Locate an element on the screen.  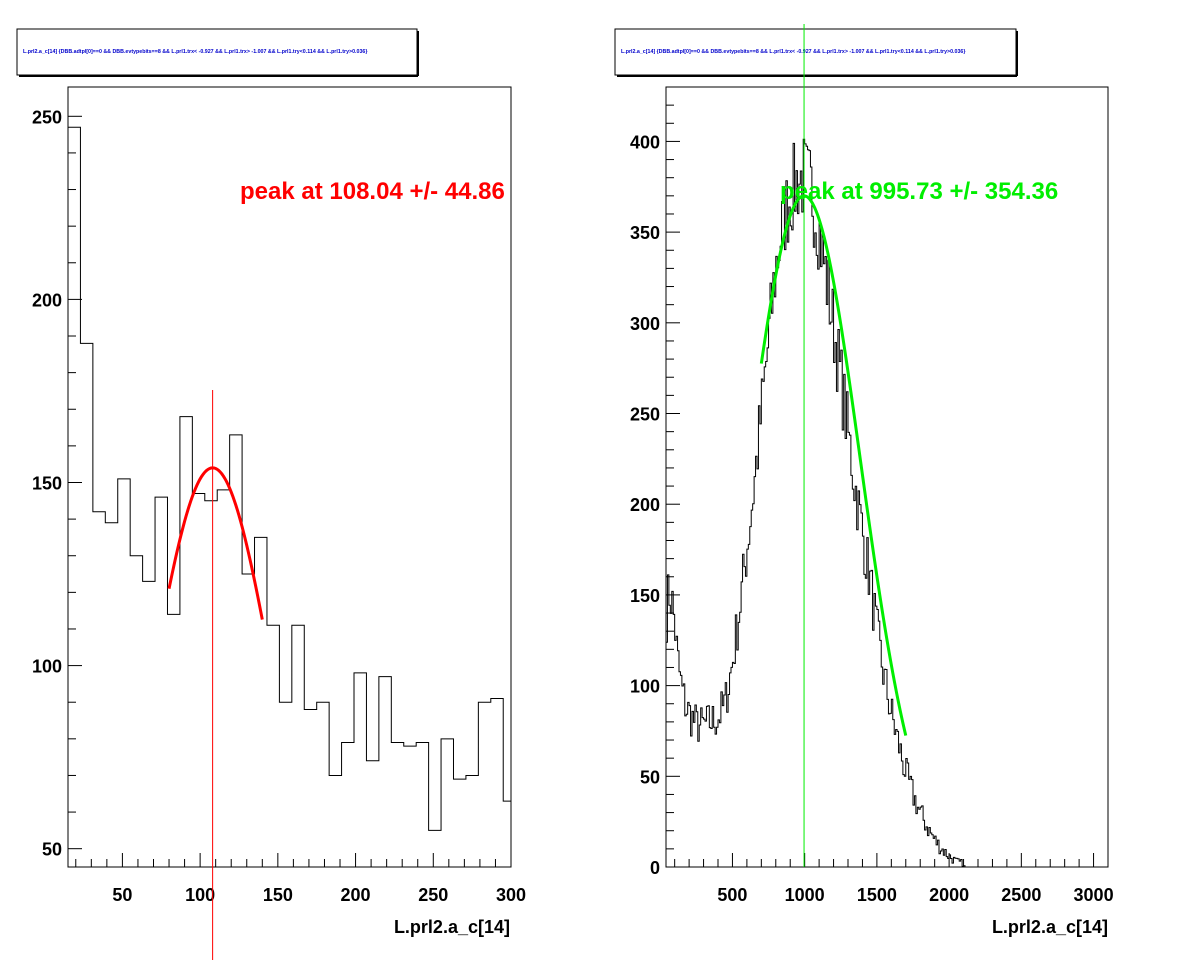
right-fit-curve is located at coordinates (833, 465).